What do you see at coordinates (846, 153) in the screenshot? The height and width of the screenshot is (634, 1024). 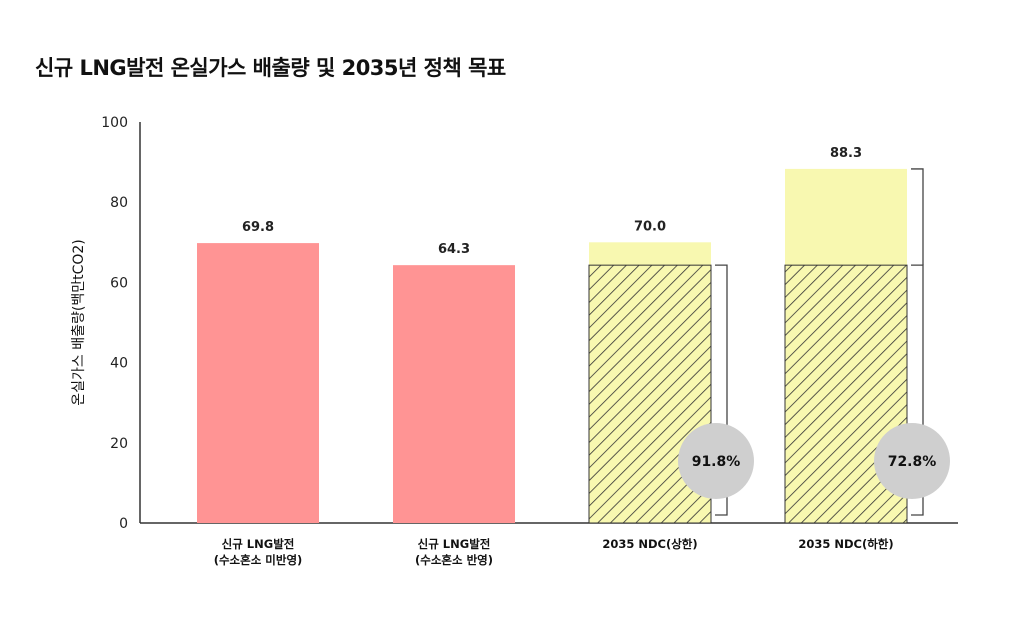 I see `data-label: 88.3` at bounding box center [846, 153].